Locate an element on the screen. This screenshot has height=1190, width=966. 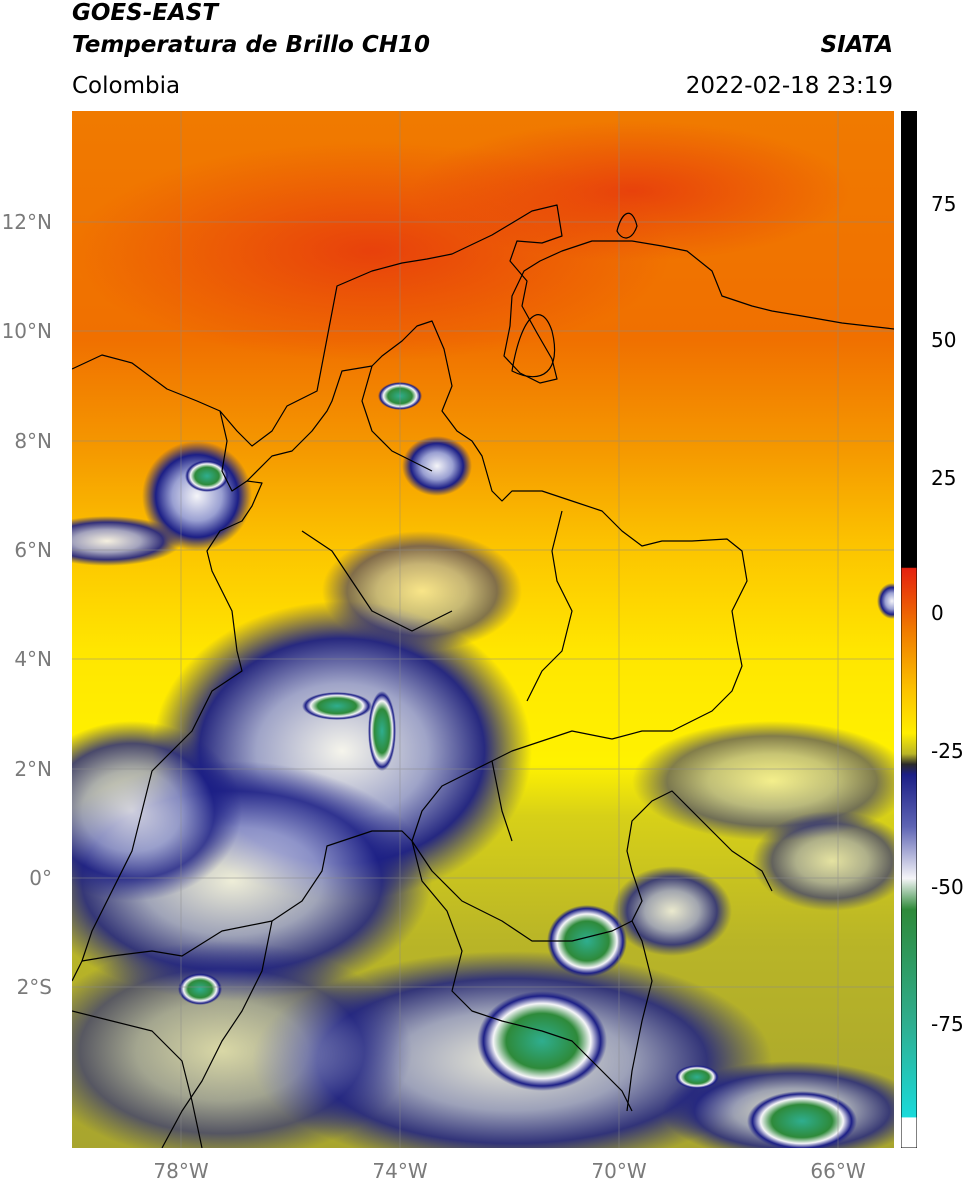
colorbar-tick-label: -75 is located at coordinates (947, 1024).